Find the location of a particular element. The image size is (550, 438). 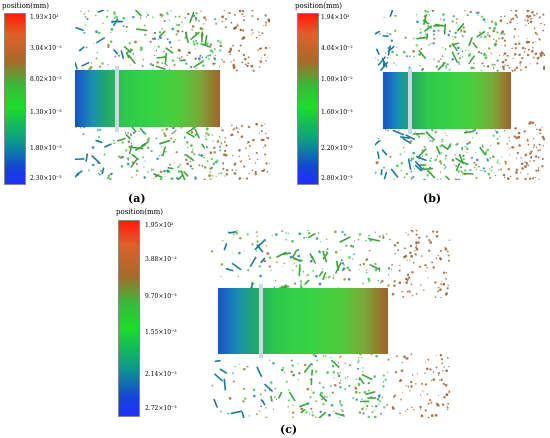

simulation-scene is located at coordinates (460, 95).